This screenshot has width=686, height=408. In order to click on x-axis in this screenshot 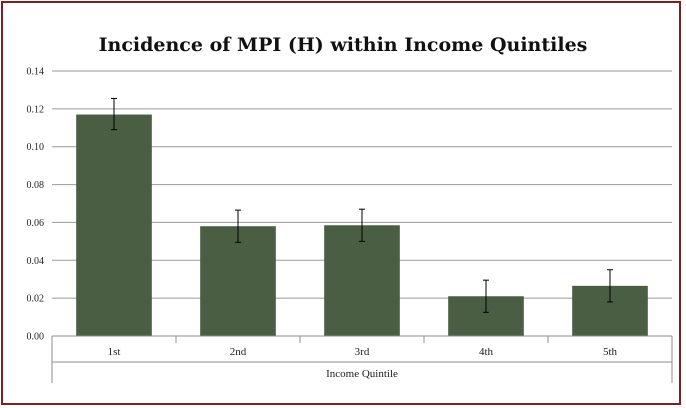, I will do `click(362, 359)`.